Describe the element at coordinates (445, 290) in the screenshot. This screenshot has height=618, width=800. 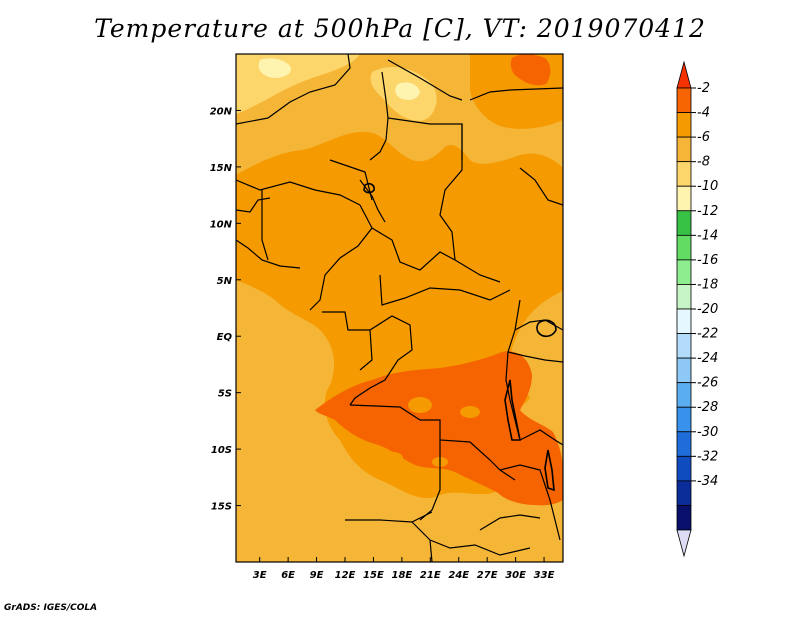
I see `border-car-south` at that location.